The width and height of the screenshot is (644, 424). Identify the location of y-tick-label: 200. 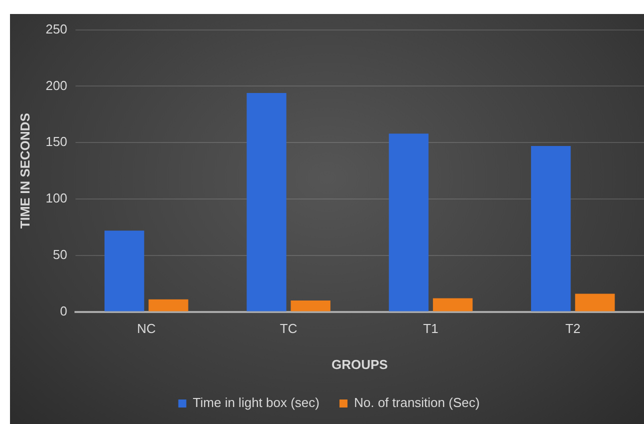
(57, 85).